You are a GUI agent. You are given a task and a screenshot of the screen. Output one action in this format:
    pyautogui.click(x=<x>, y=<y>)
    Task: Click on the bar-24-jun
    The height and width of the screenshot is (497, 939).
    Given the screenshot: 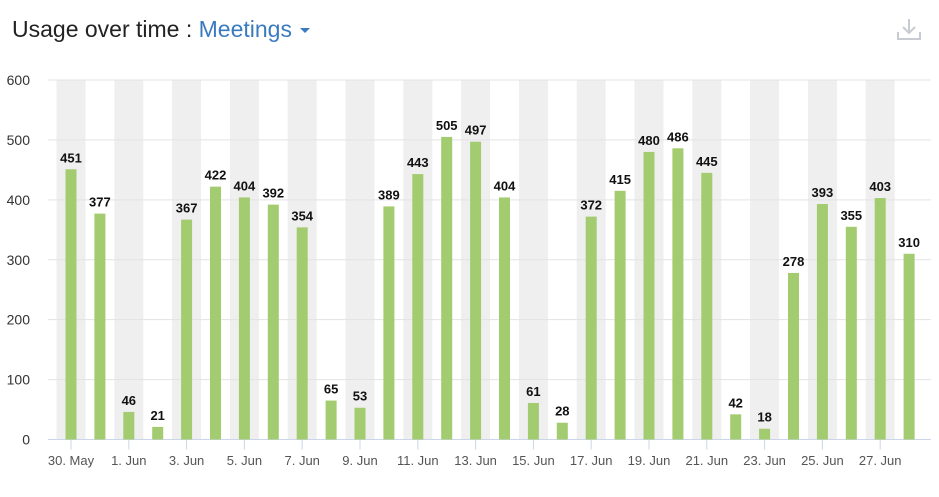 What is the action you would take?
    pyautogui.click(x=793, y=356)
    